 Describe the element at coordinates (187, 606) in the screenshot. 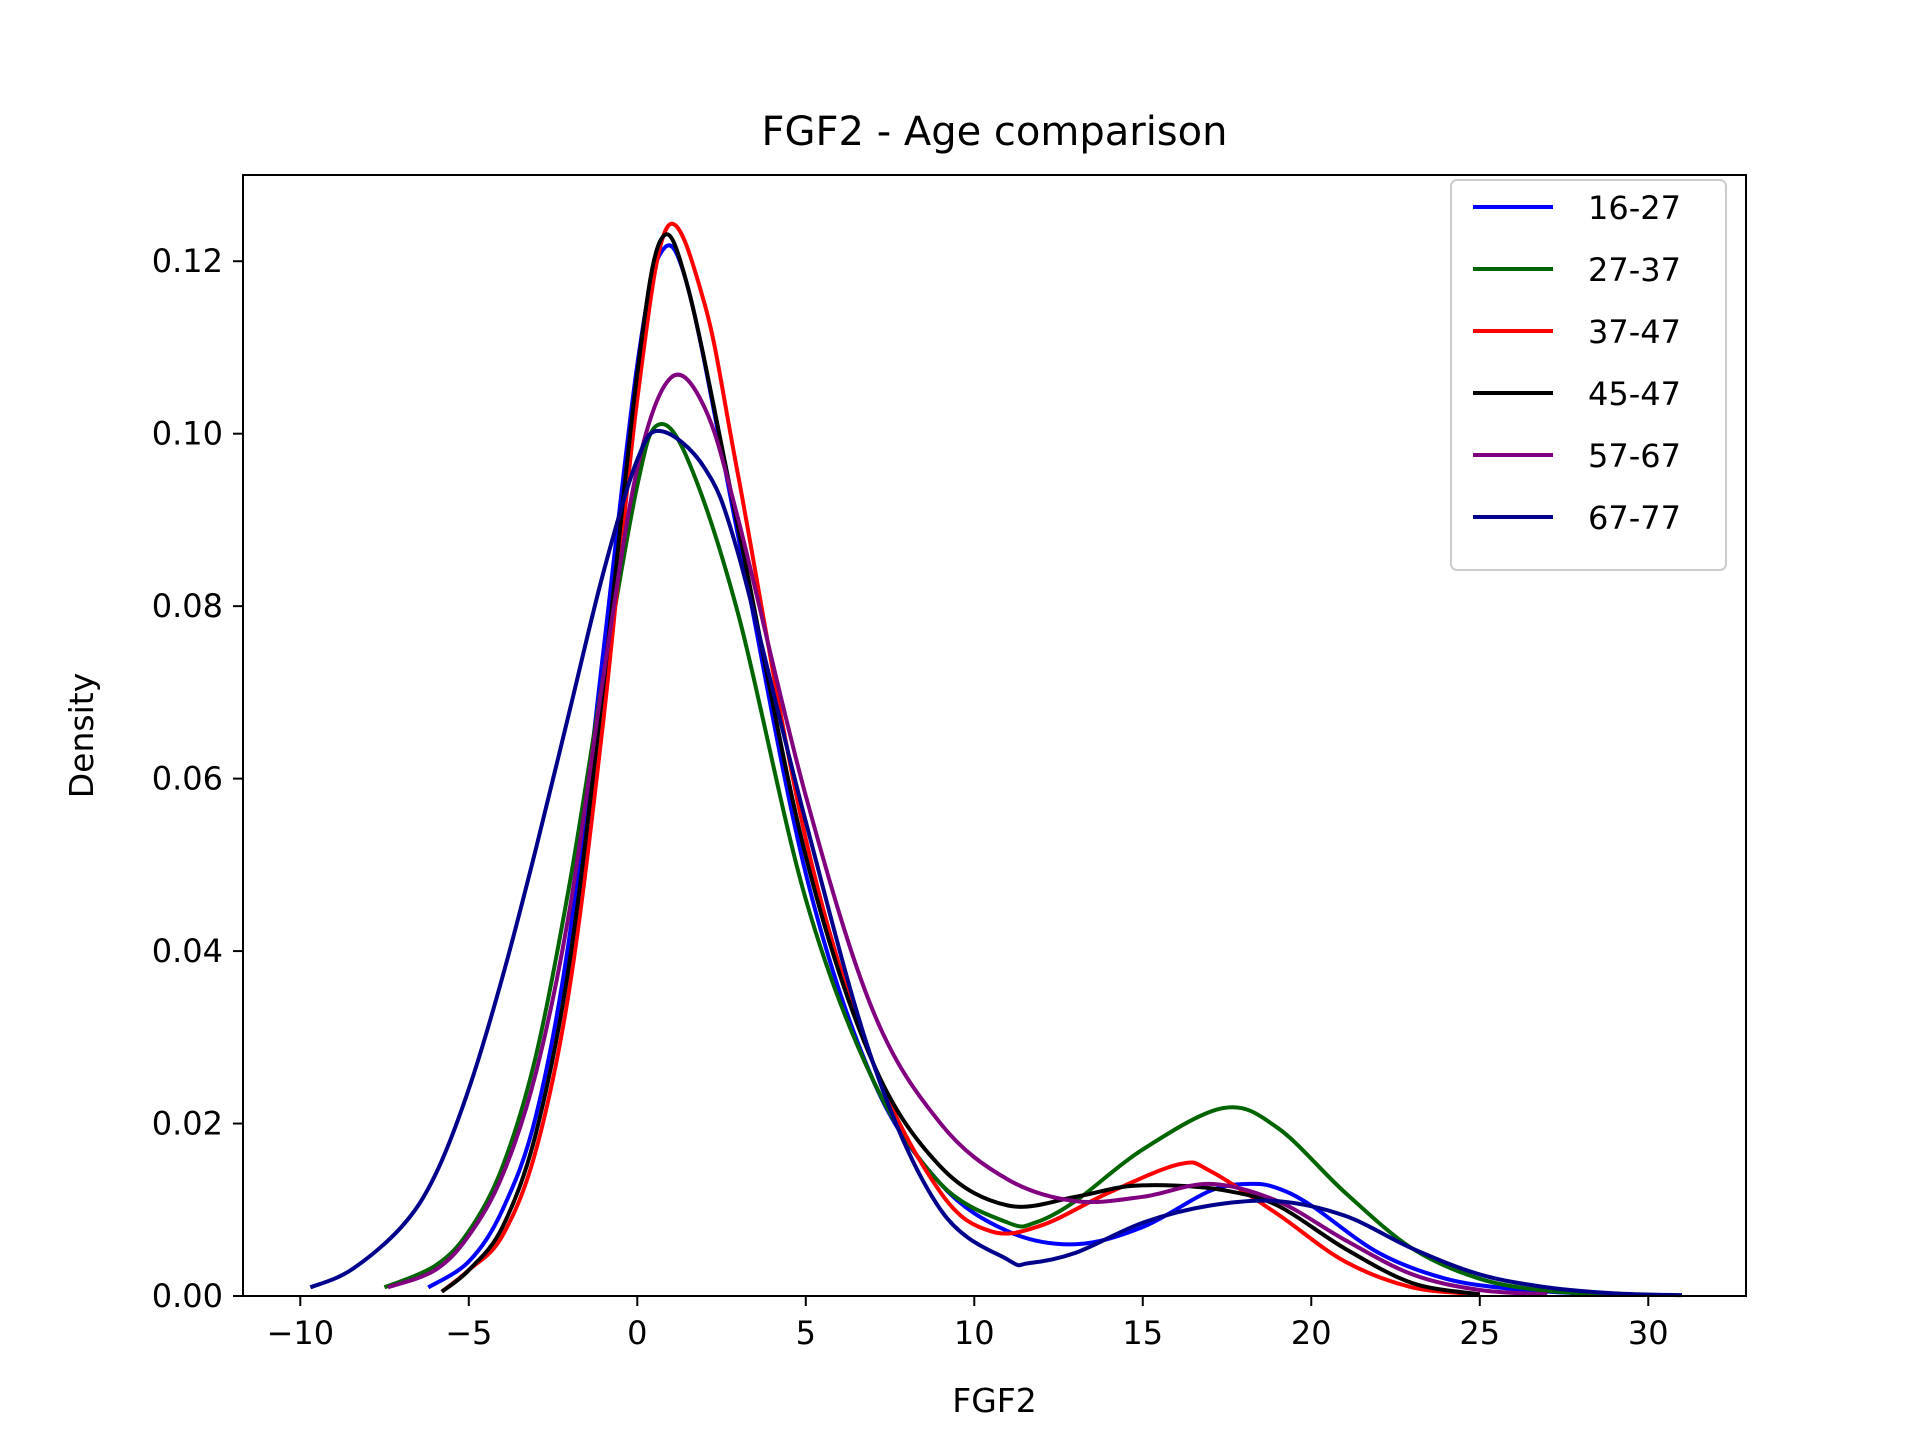

I see `y-tick-label: 0.08` at that location.